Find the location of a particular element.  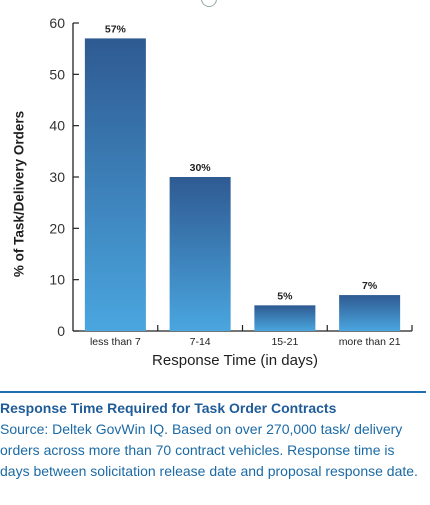

y-tick-label: 40 is located at coordinates (57, 126).